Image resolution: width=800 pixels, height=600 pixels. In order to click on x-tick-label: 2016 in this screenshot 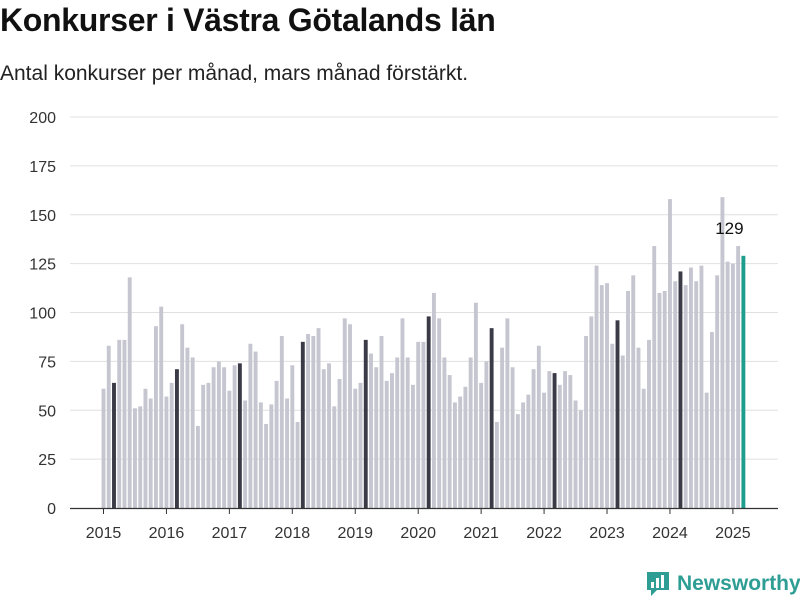, I will do `click(167, 533)`.